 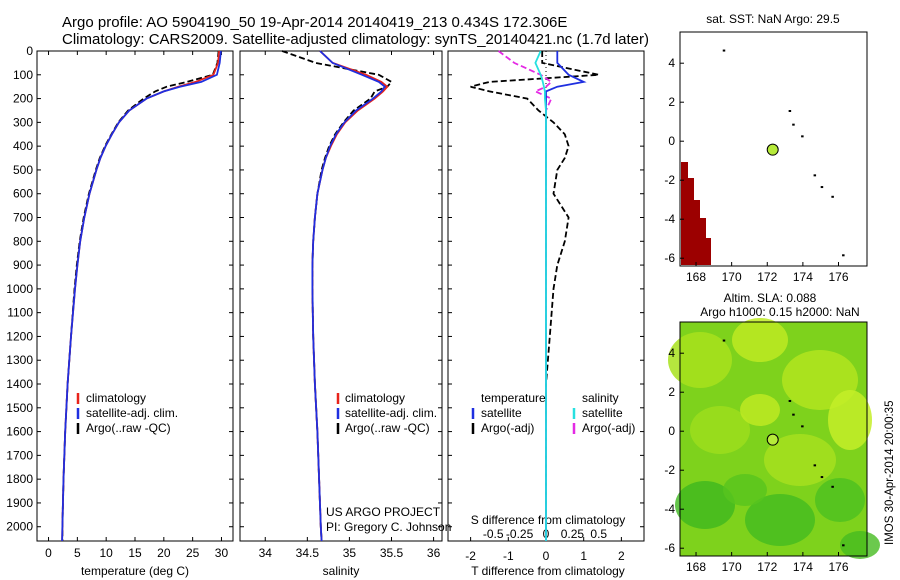 What do you see at coordinates (23, 99) in the screenshot?
I see `depth-tick-label: 200` at bounding box center [23, 99].